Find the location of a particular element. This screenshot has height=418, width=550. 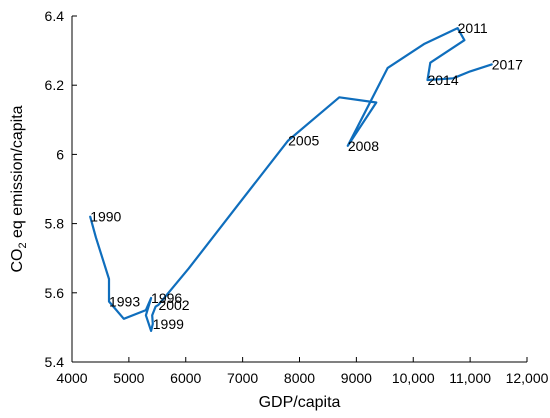

y-tick-label: 6.2 is located at coordinates (55, 85).